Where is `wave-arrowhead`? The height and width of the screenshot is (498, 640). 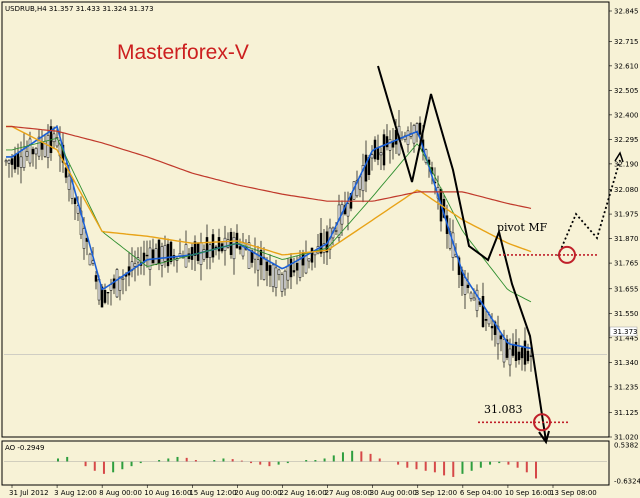 wave-arrowhead is located at coordinates (544, 437).